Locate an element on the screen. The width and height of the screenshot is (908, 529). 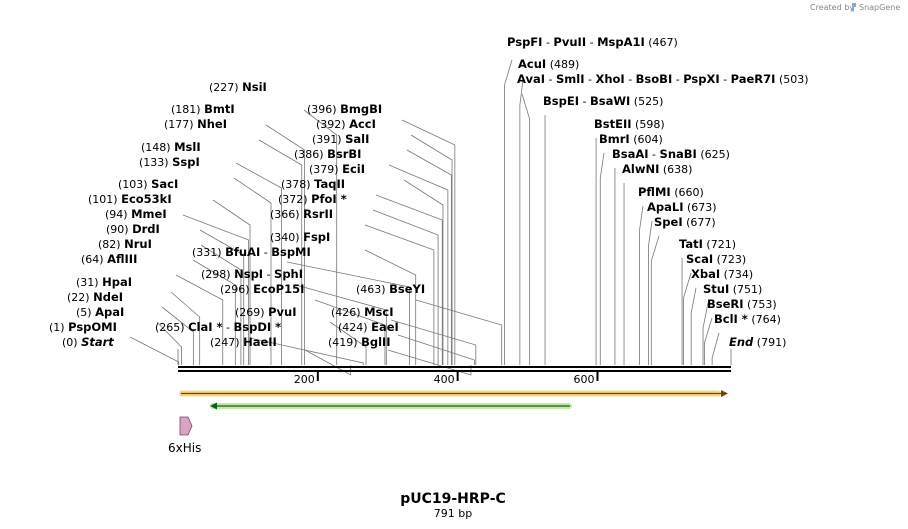
site-scai: ScaI (723) is located at coordinates (716, 259).